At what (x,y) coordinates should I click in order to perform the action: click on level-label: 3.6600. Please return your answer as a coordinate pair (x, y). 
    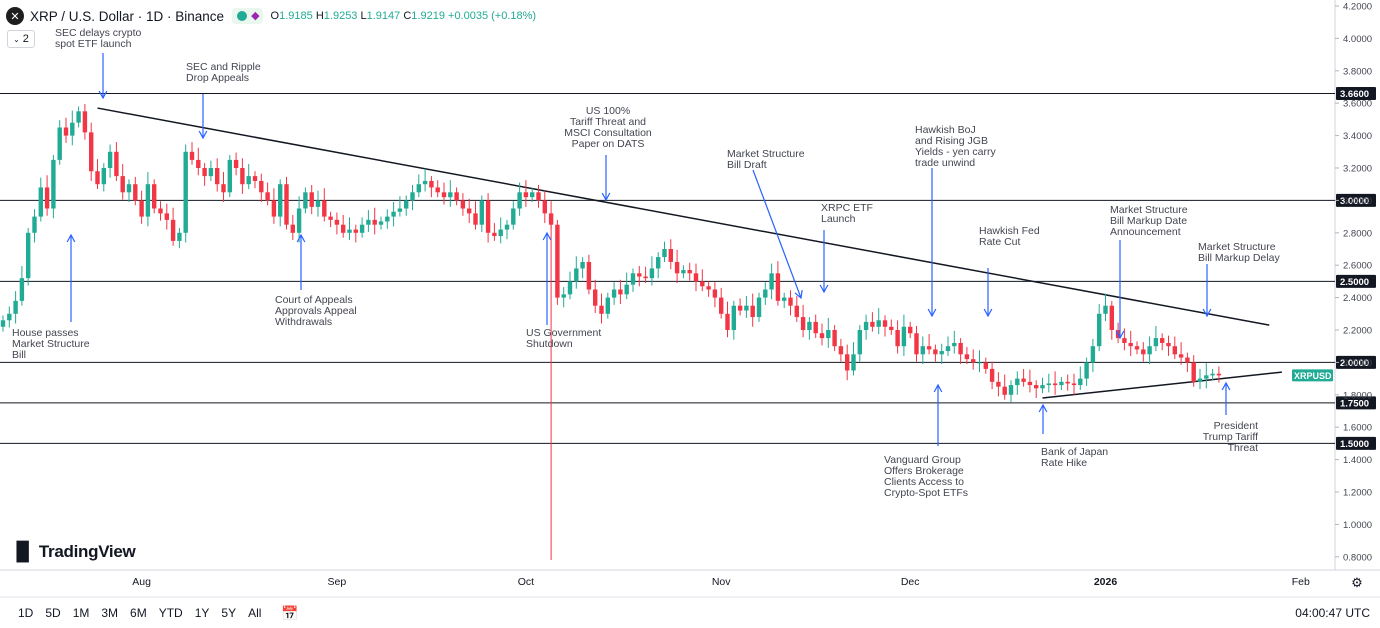
    Looking at the image, I should click on (1354, 94).